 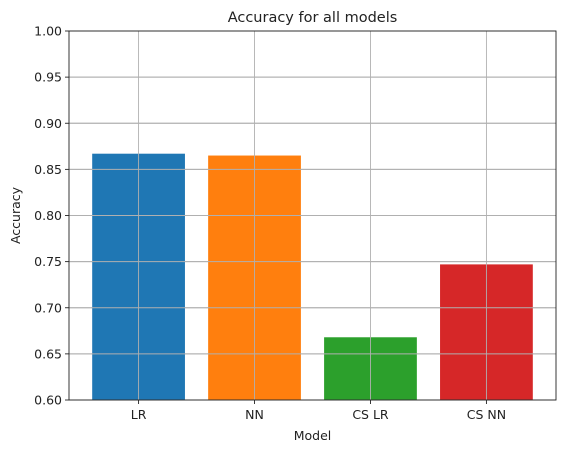 I want to click on y-axis-ticks: 0.60 0.65 0.70 0.75 0.80 0.85 0.90 0.95 1.00, so click(x=51, y=216).